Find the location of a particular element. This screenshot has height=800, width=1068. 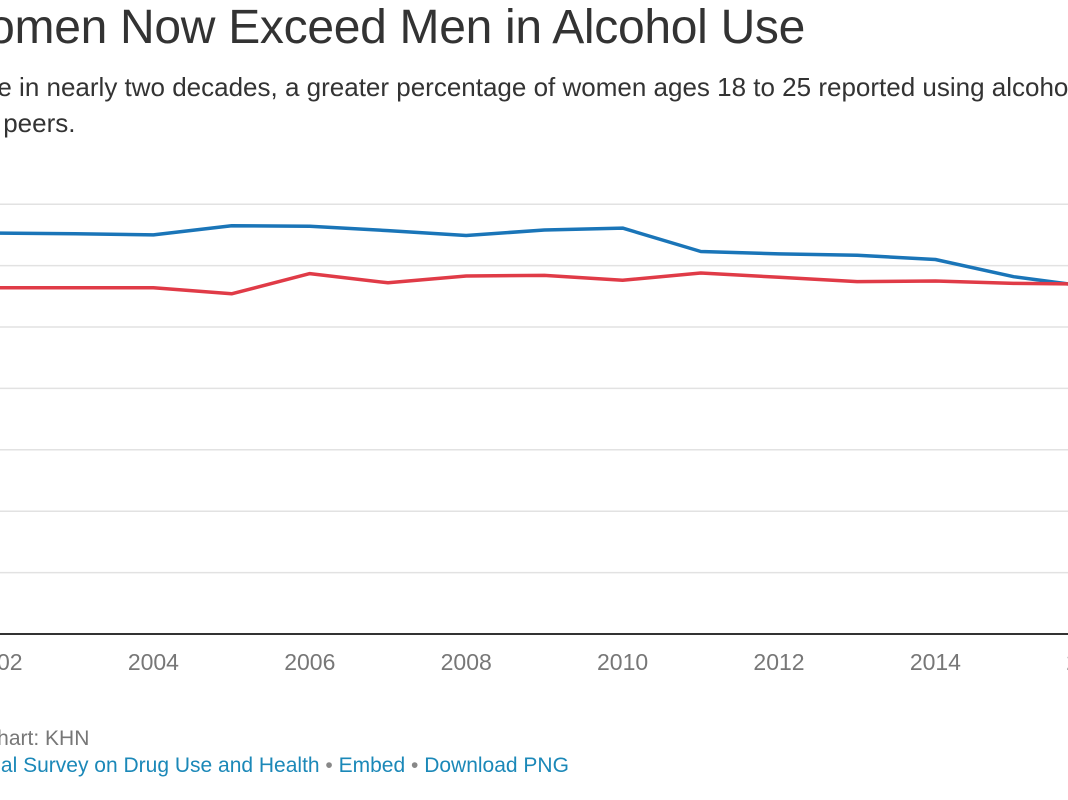

x-tick-label: 2008 is located at coordinates (466, 662).